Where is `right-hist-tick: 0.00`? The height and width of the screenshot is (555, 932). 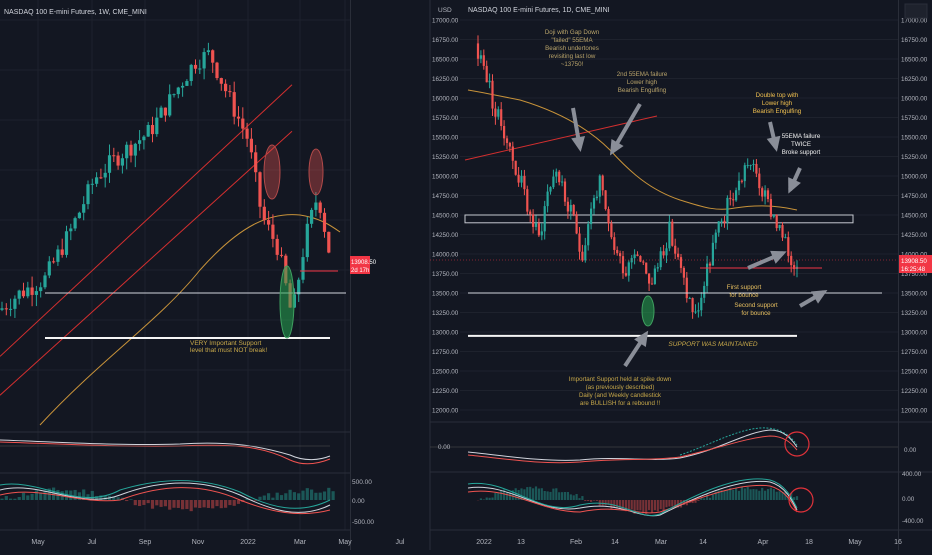
right-hist-tick: 0.00 is located at coordinates (908, 499).